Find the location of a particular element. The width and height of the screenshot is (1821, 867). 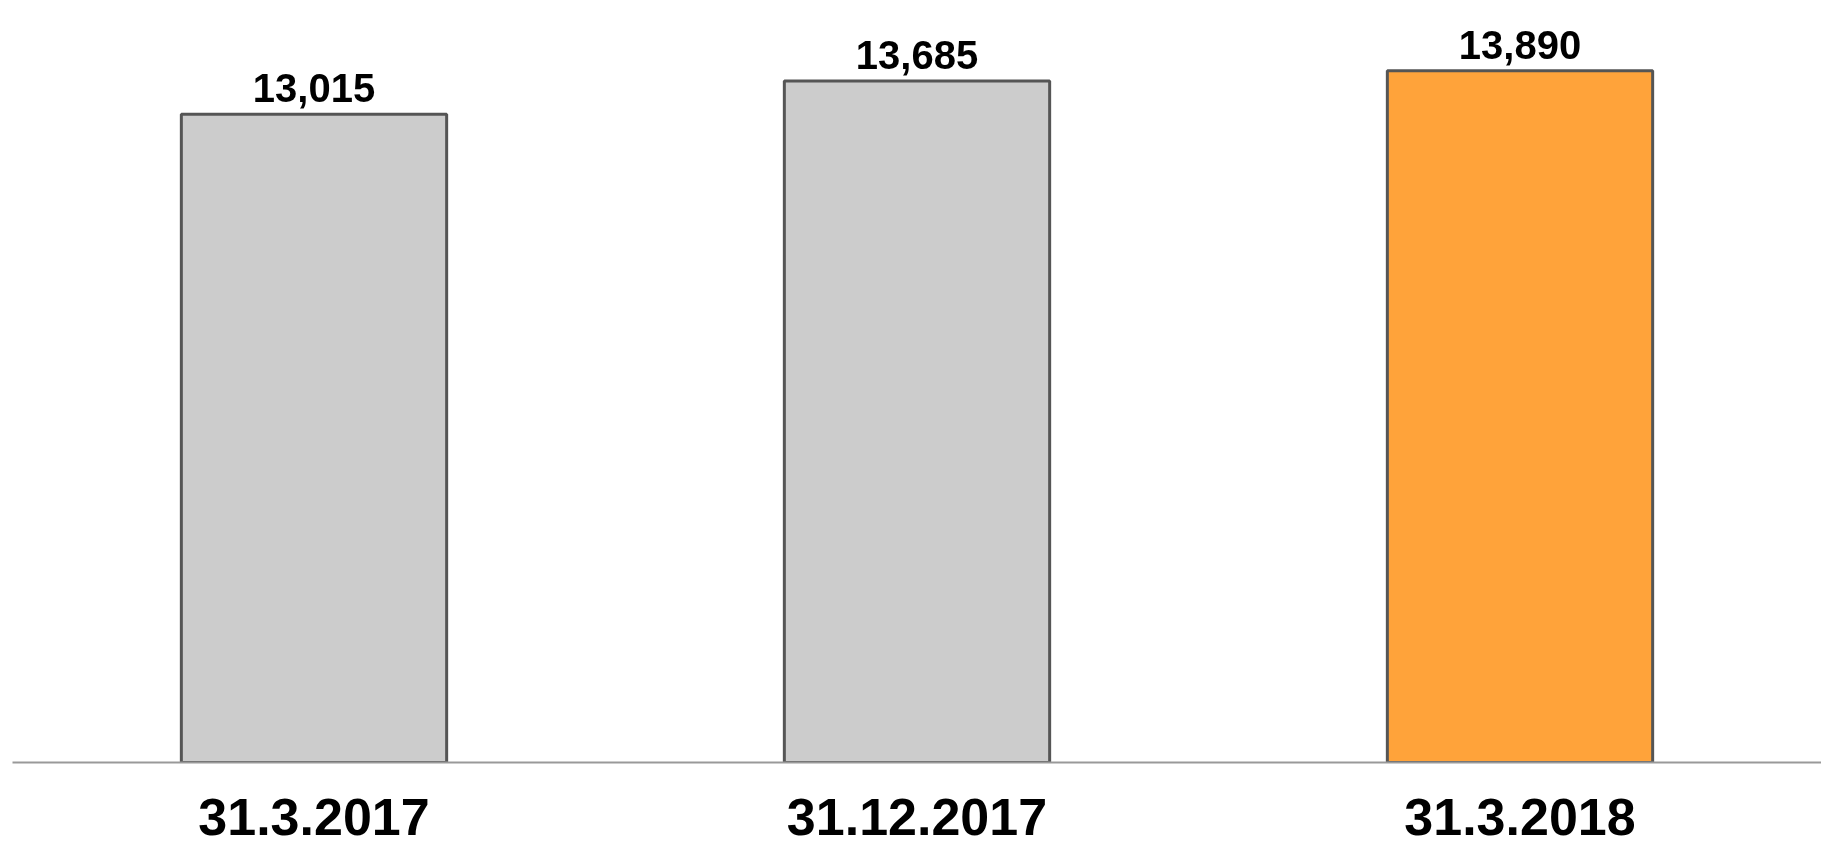

x-tick-label: 31.12.2017 is located at coordinates (917, 816).